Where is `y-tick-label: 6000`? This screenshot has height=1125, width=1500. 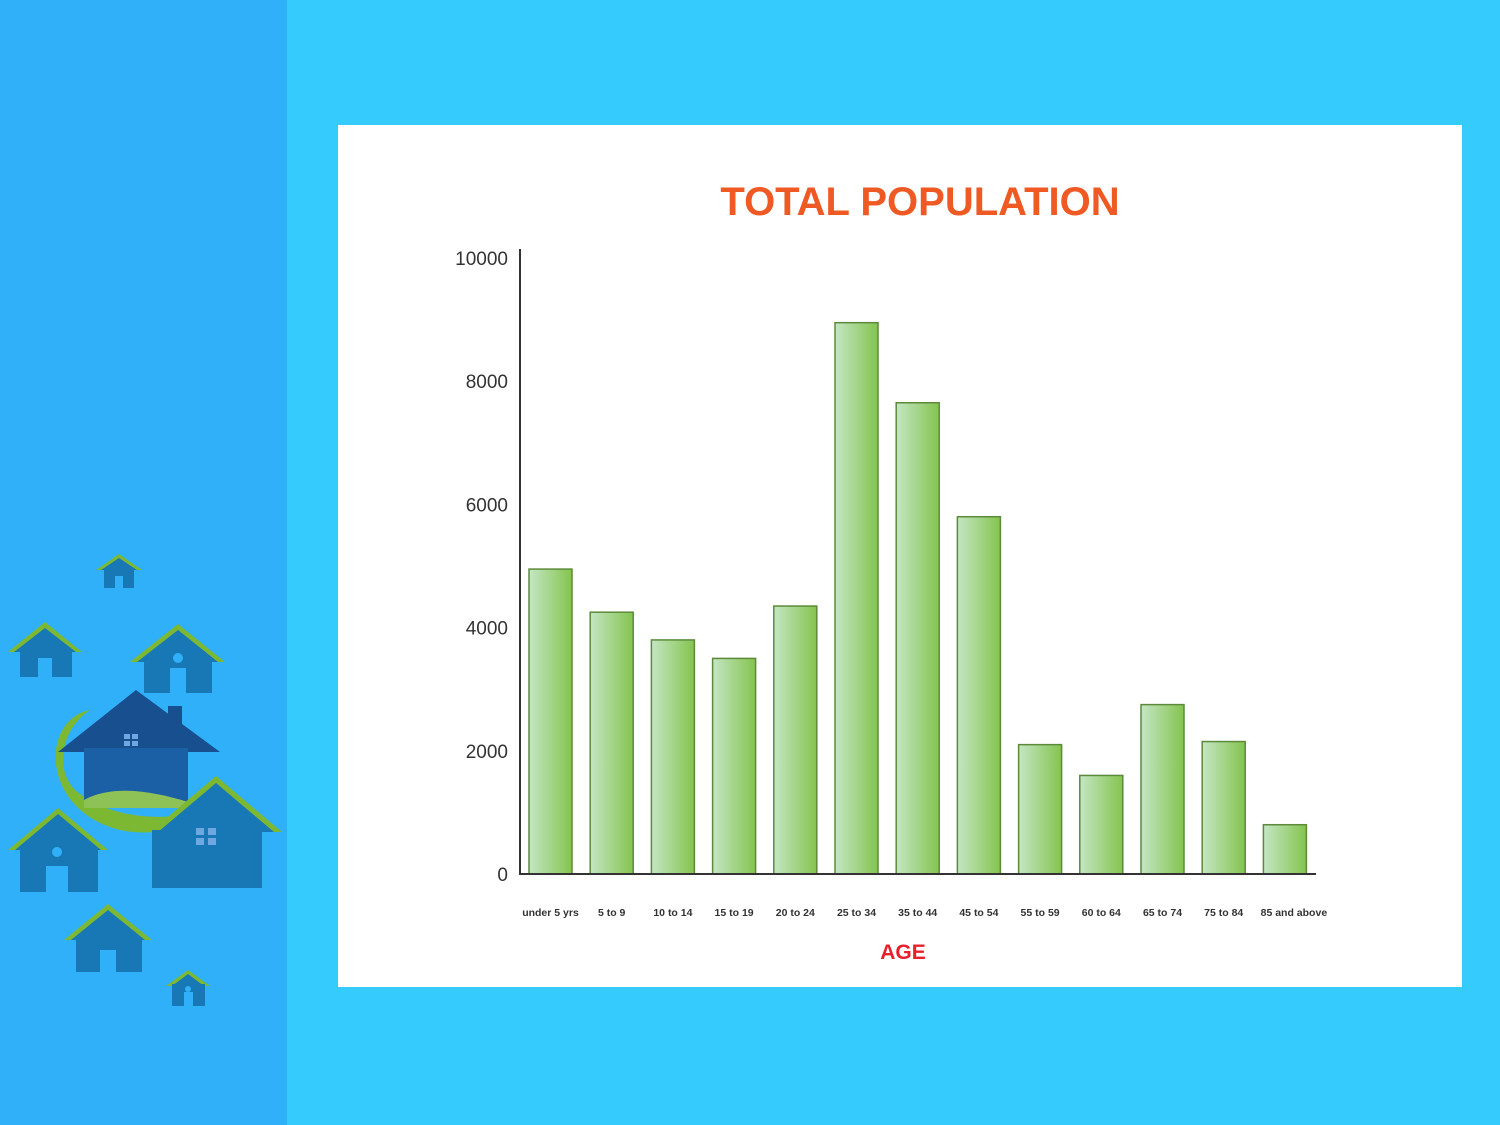
y-tick-label: 6000 is located at coordinates (487, 505).